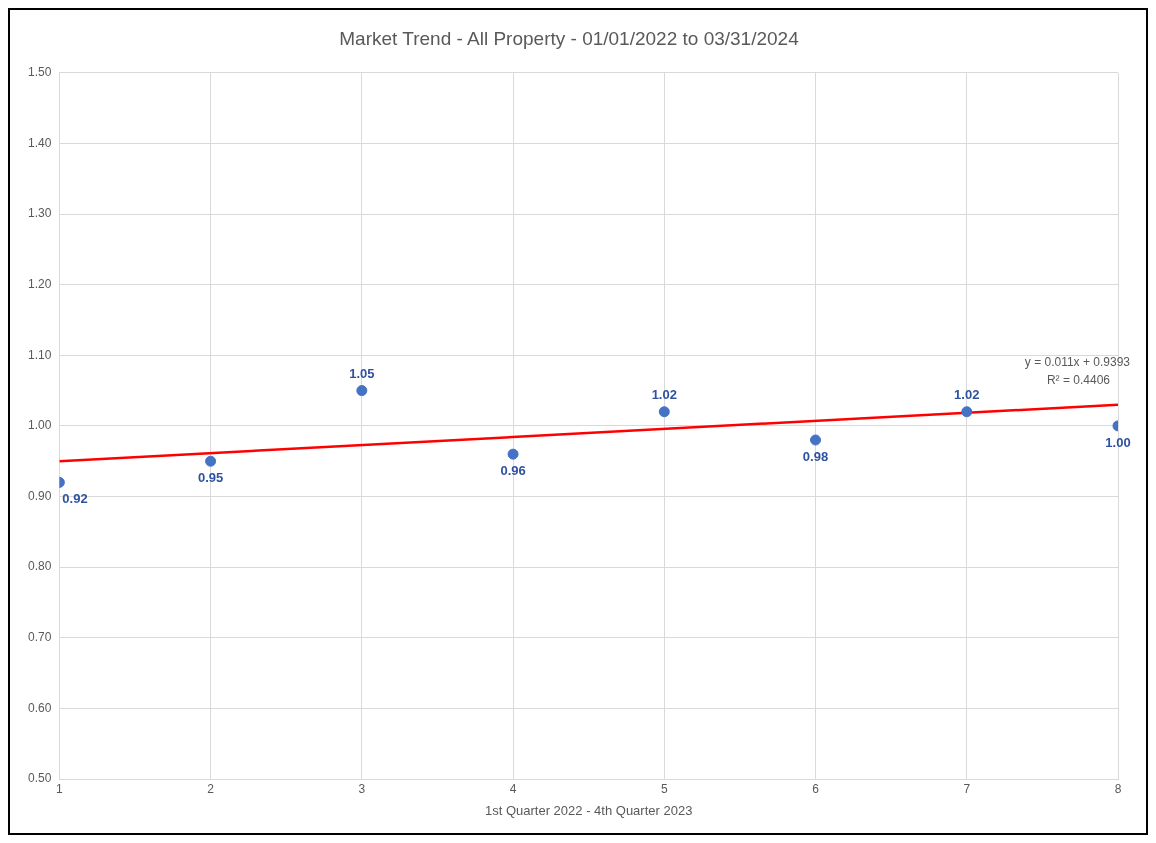  What do you see at coordinates (1118, 788) in the screenshot?
I see `x-tick-label: 8` at bounding box center [1118, 788].